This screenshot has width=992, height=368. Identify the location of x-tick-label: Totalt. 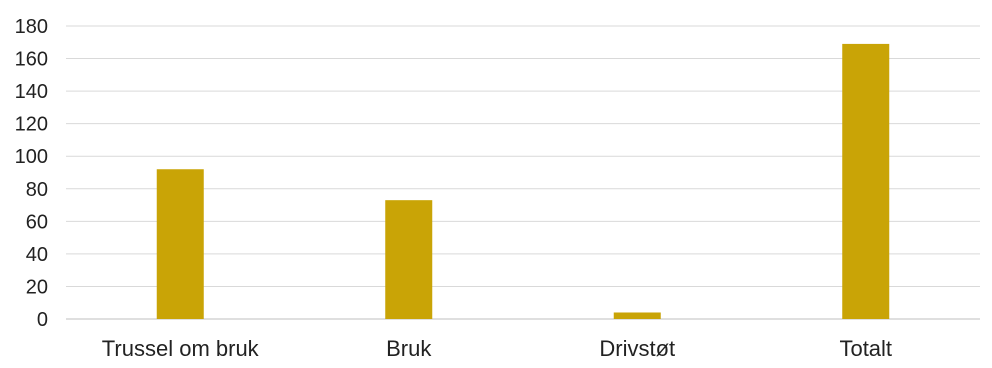
(865, 348).